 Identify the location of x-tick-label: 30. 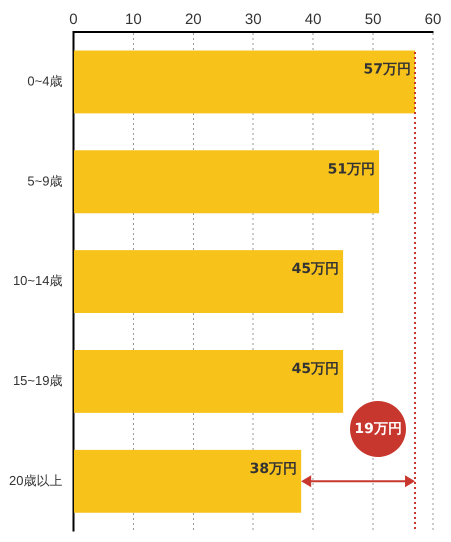
(253, 19).